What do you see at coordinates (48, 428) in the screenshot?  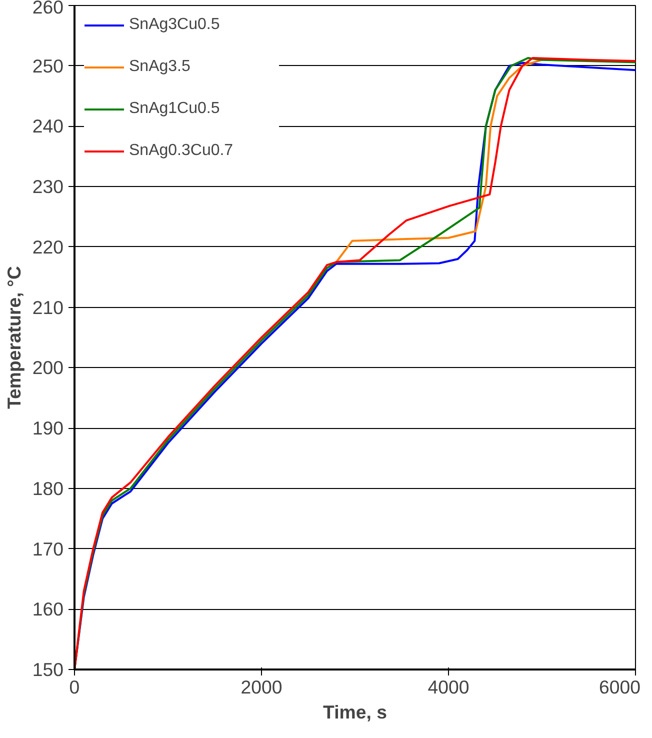 I see `y-tick-label: 190` at bounding box center [48, 428].